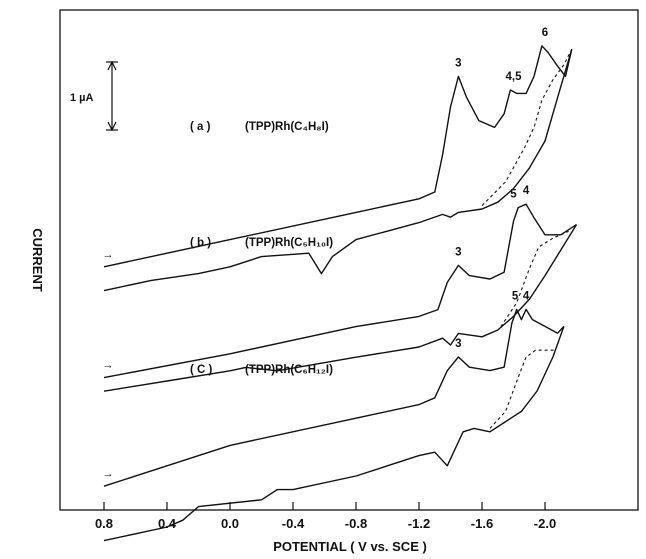 This screenshot has height=559, width=646. Describe the element at coordinates (522, 389) in the screenshot. I see `trace-c-dashed` at that location.